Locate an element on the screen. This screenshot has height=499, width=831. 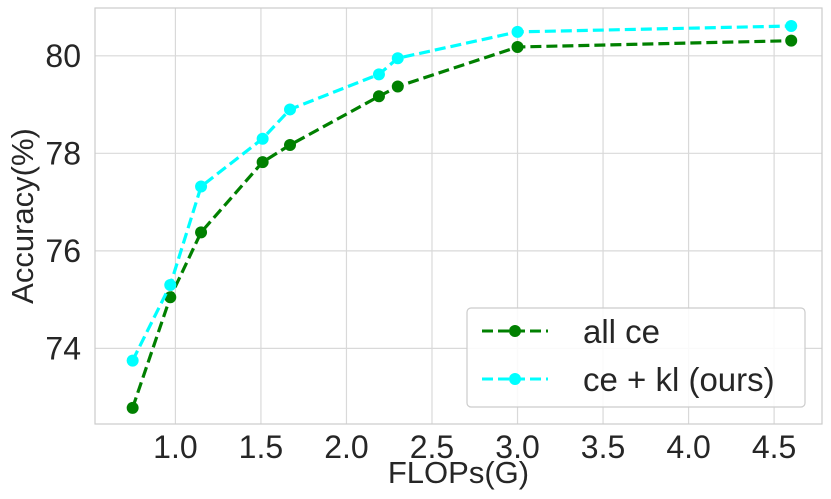
x-tick-labels: 1.0 1.5 2.0 2.5 3.0 3.5 4.0 4.5 is located at coordinates (474, 447).